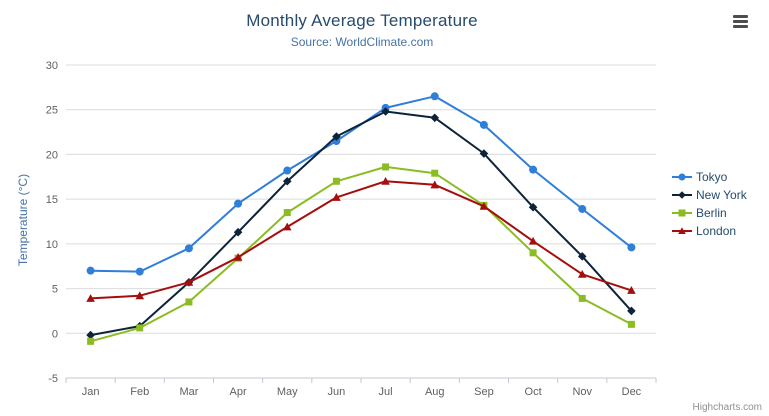  What do you see at coordinates (386, 392) in the screenshot?
I see `x-axis-tick-label: Jul` at bounding box center [386, 392].